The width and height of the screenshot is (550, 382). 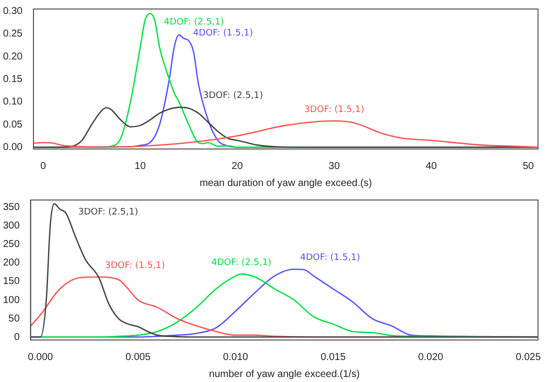 I want to click on x-axis-title: mean duration of yaw angle exceed.(s), so click(x=286, y=183).